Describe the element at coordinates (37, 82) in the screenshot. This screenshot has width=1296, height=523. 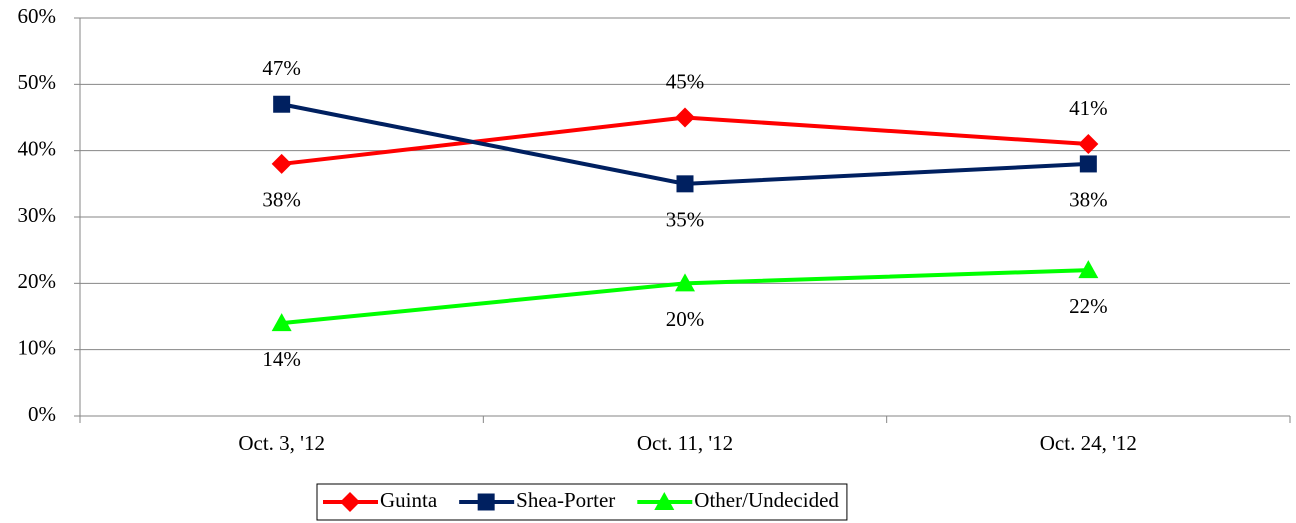
I see `y-tick-label: 50%` at that location.